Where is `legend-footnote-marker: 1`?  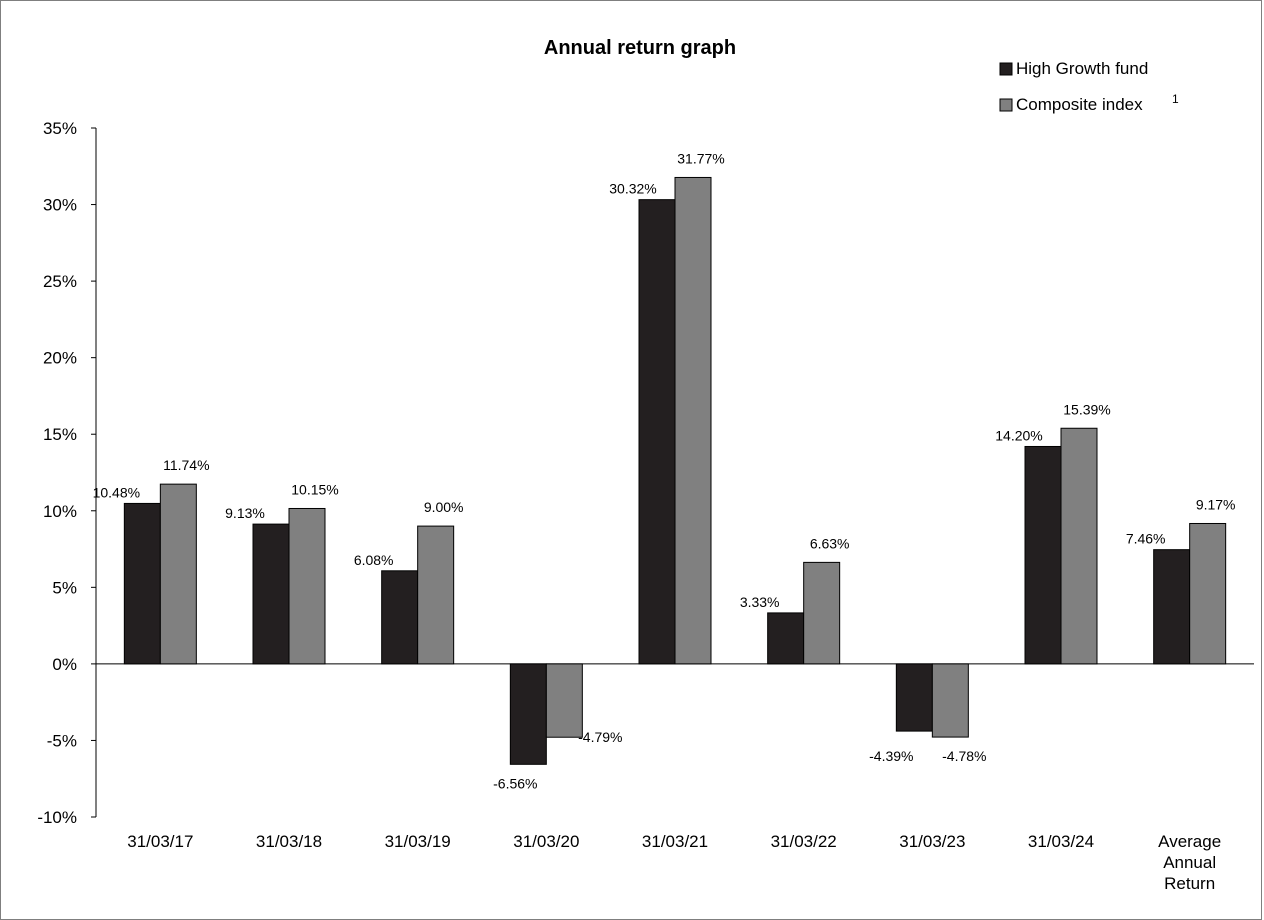 legend-footnote-marker: 1 is located at coordinates (1175, 99).